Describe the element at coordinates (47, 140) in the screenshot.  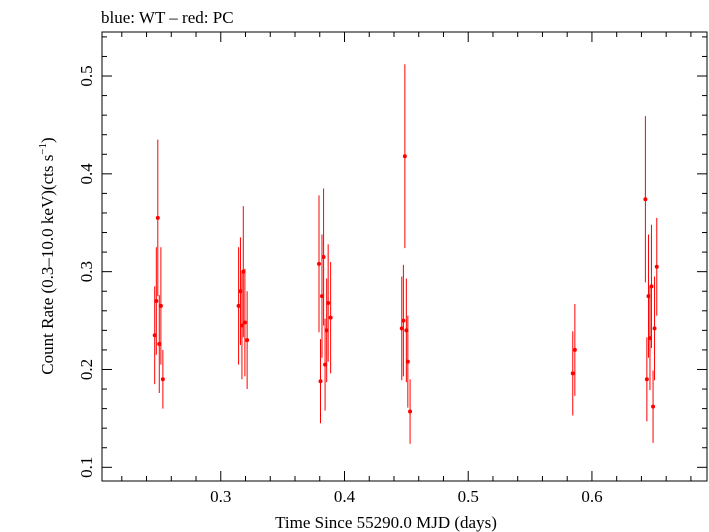
I see `y-axis-label-end: )` at that location.